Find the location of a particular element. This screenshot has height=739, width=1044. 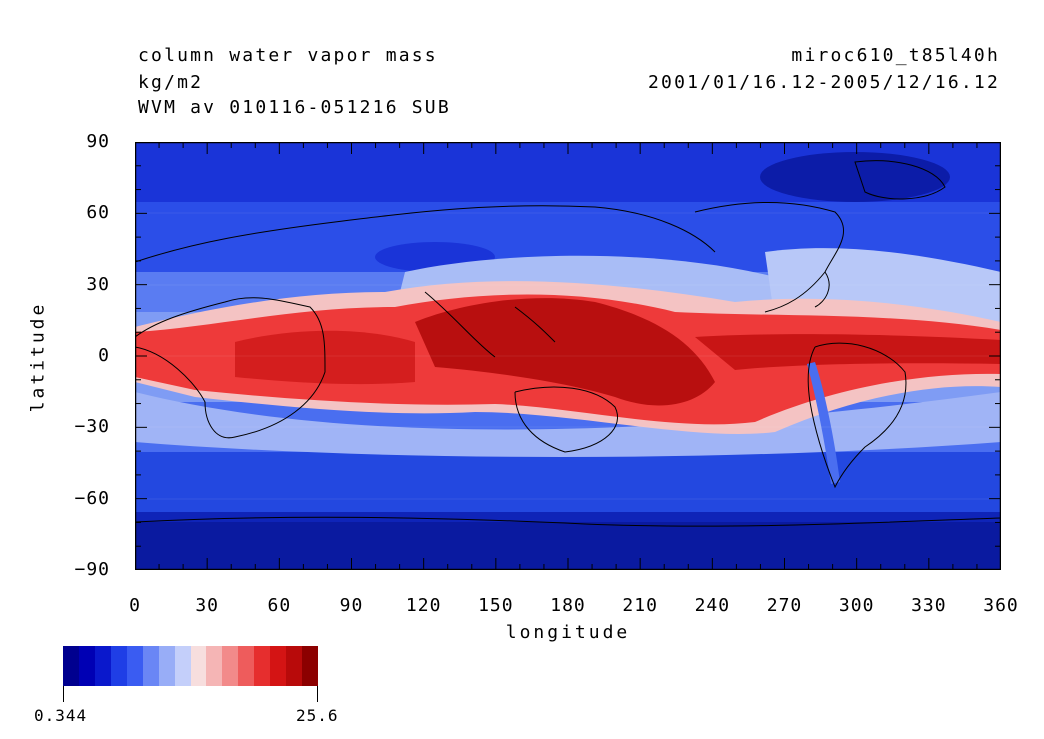

arctic-dark-region is located at coordinates (855, 177).